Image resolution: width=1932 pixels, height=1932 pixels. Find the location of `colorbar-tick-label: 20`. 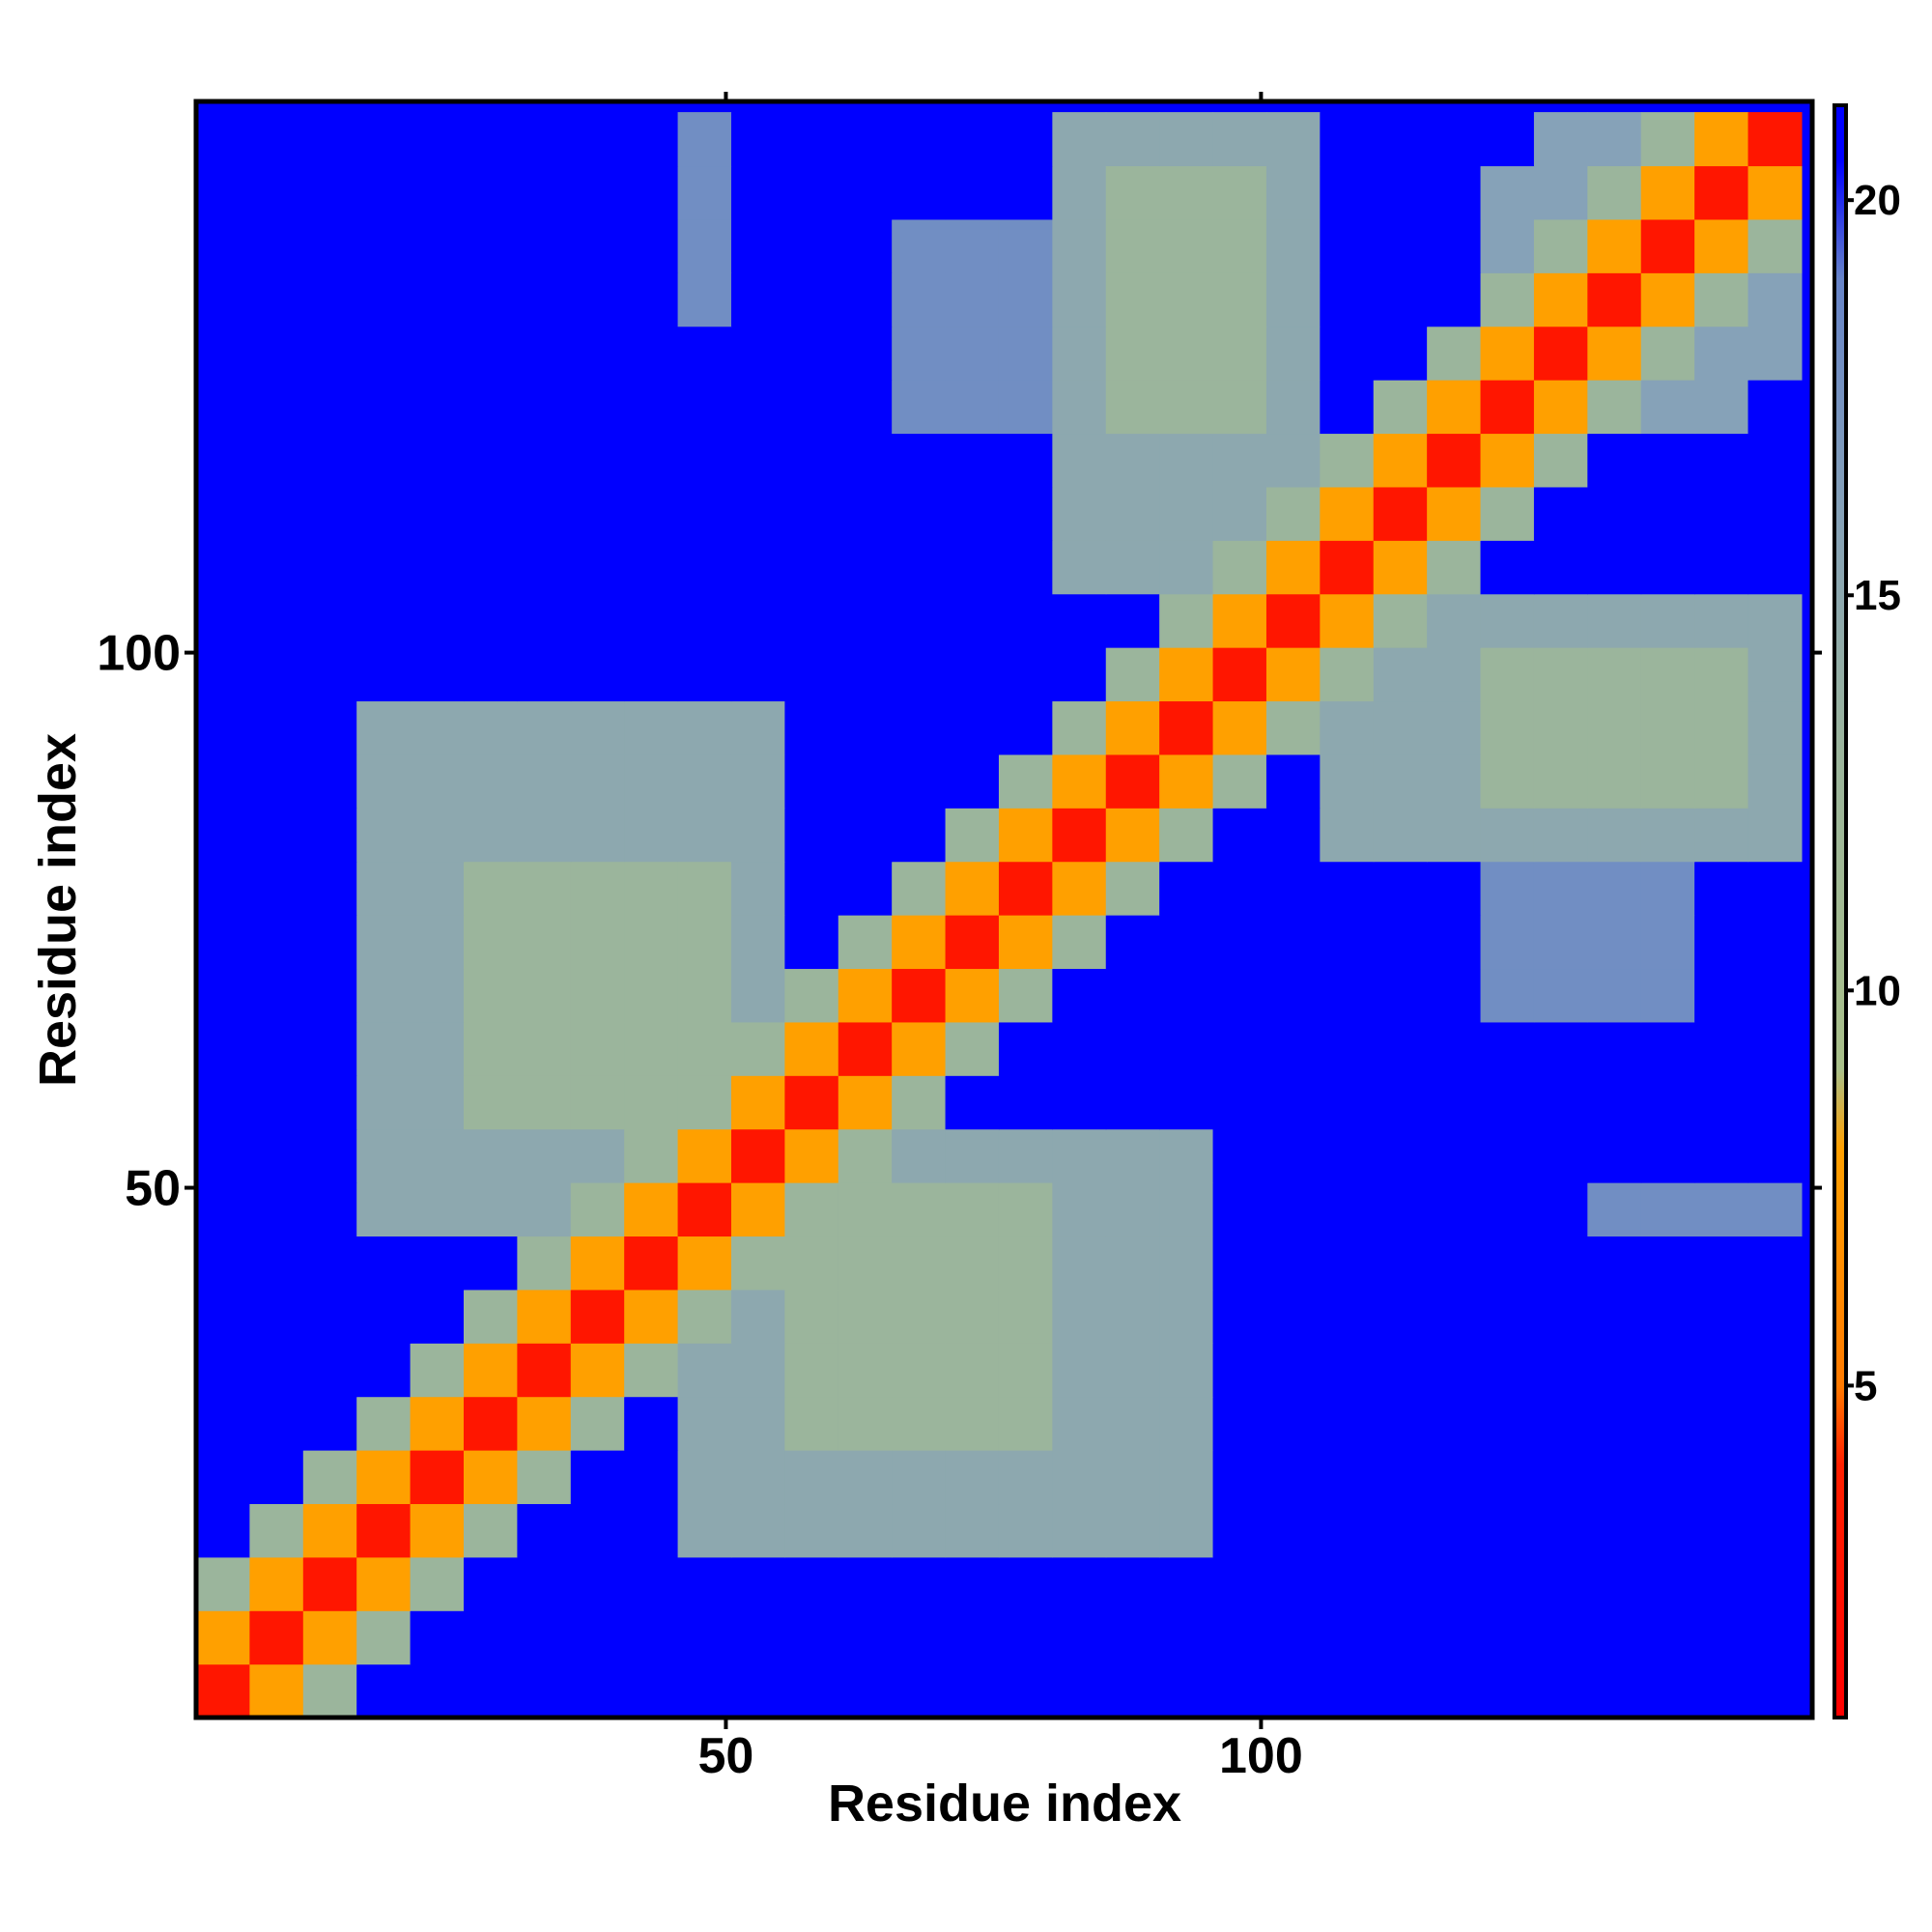

colorbar-tick-label: 20 is located at coordinates (1877, 200).